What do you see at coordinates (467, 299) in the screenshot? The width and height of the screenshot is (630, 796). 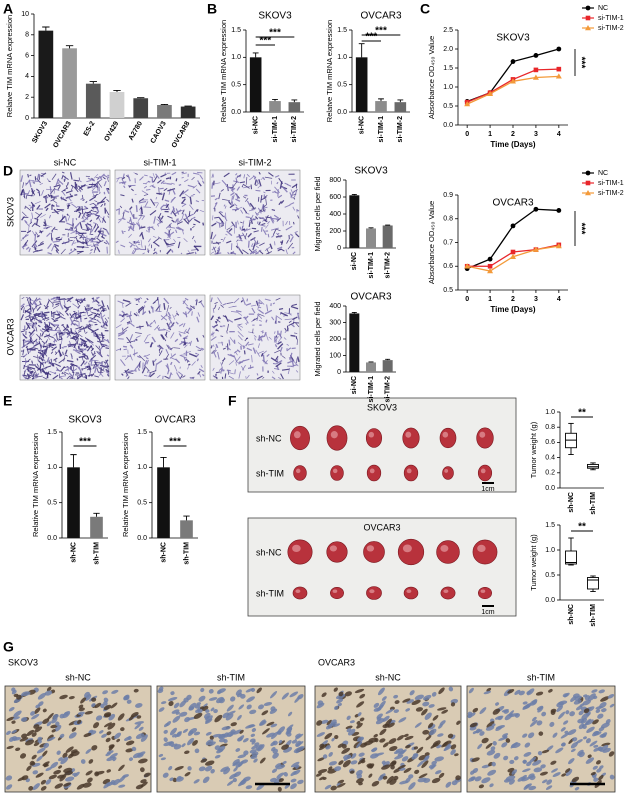 I see `x-tick-label: 0` at bounding box center [467, 299].